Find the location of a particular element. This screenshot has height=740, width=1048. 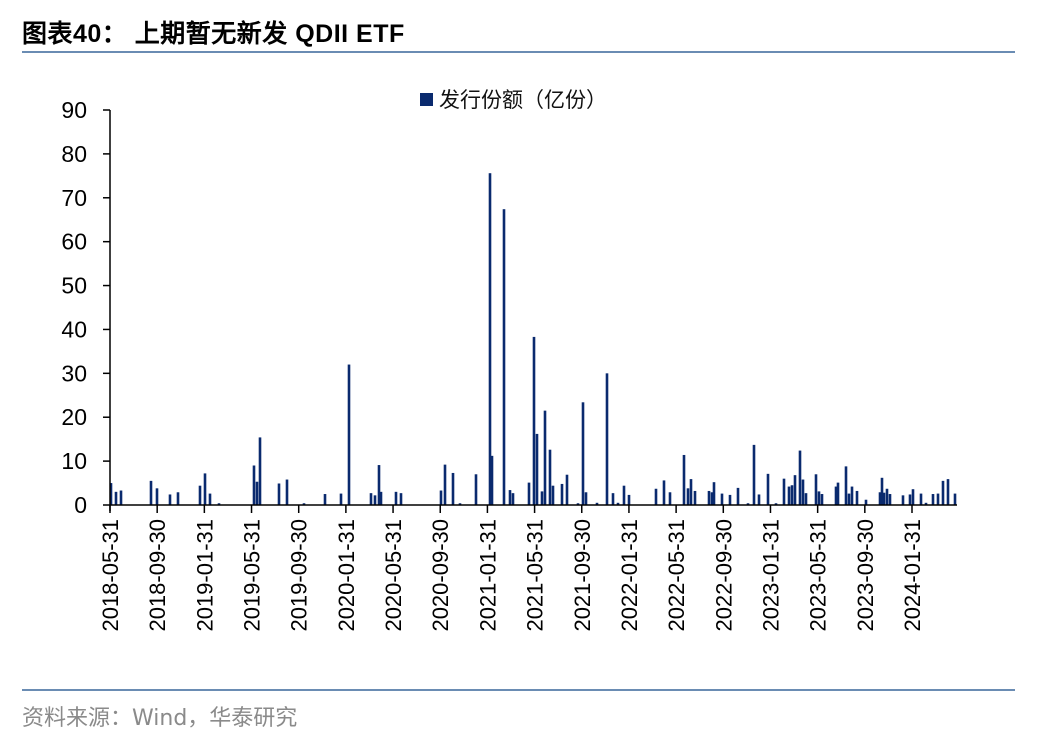

legend-swatch-icon is located at coordinates (426, 99).